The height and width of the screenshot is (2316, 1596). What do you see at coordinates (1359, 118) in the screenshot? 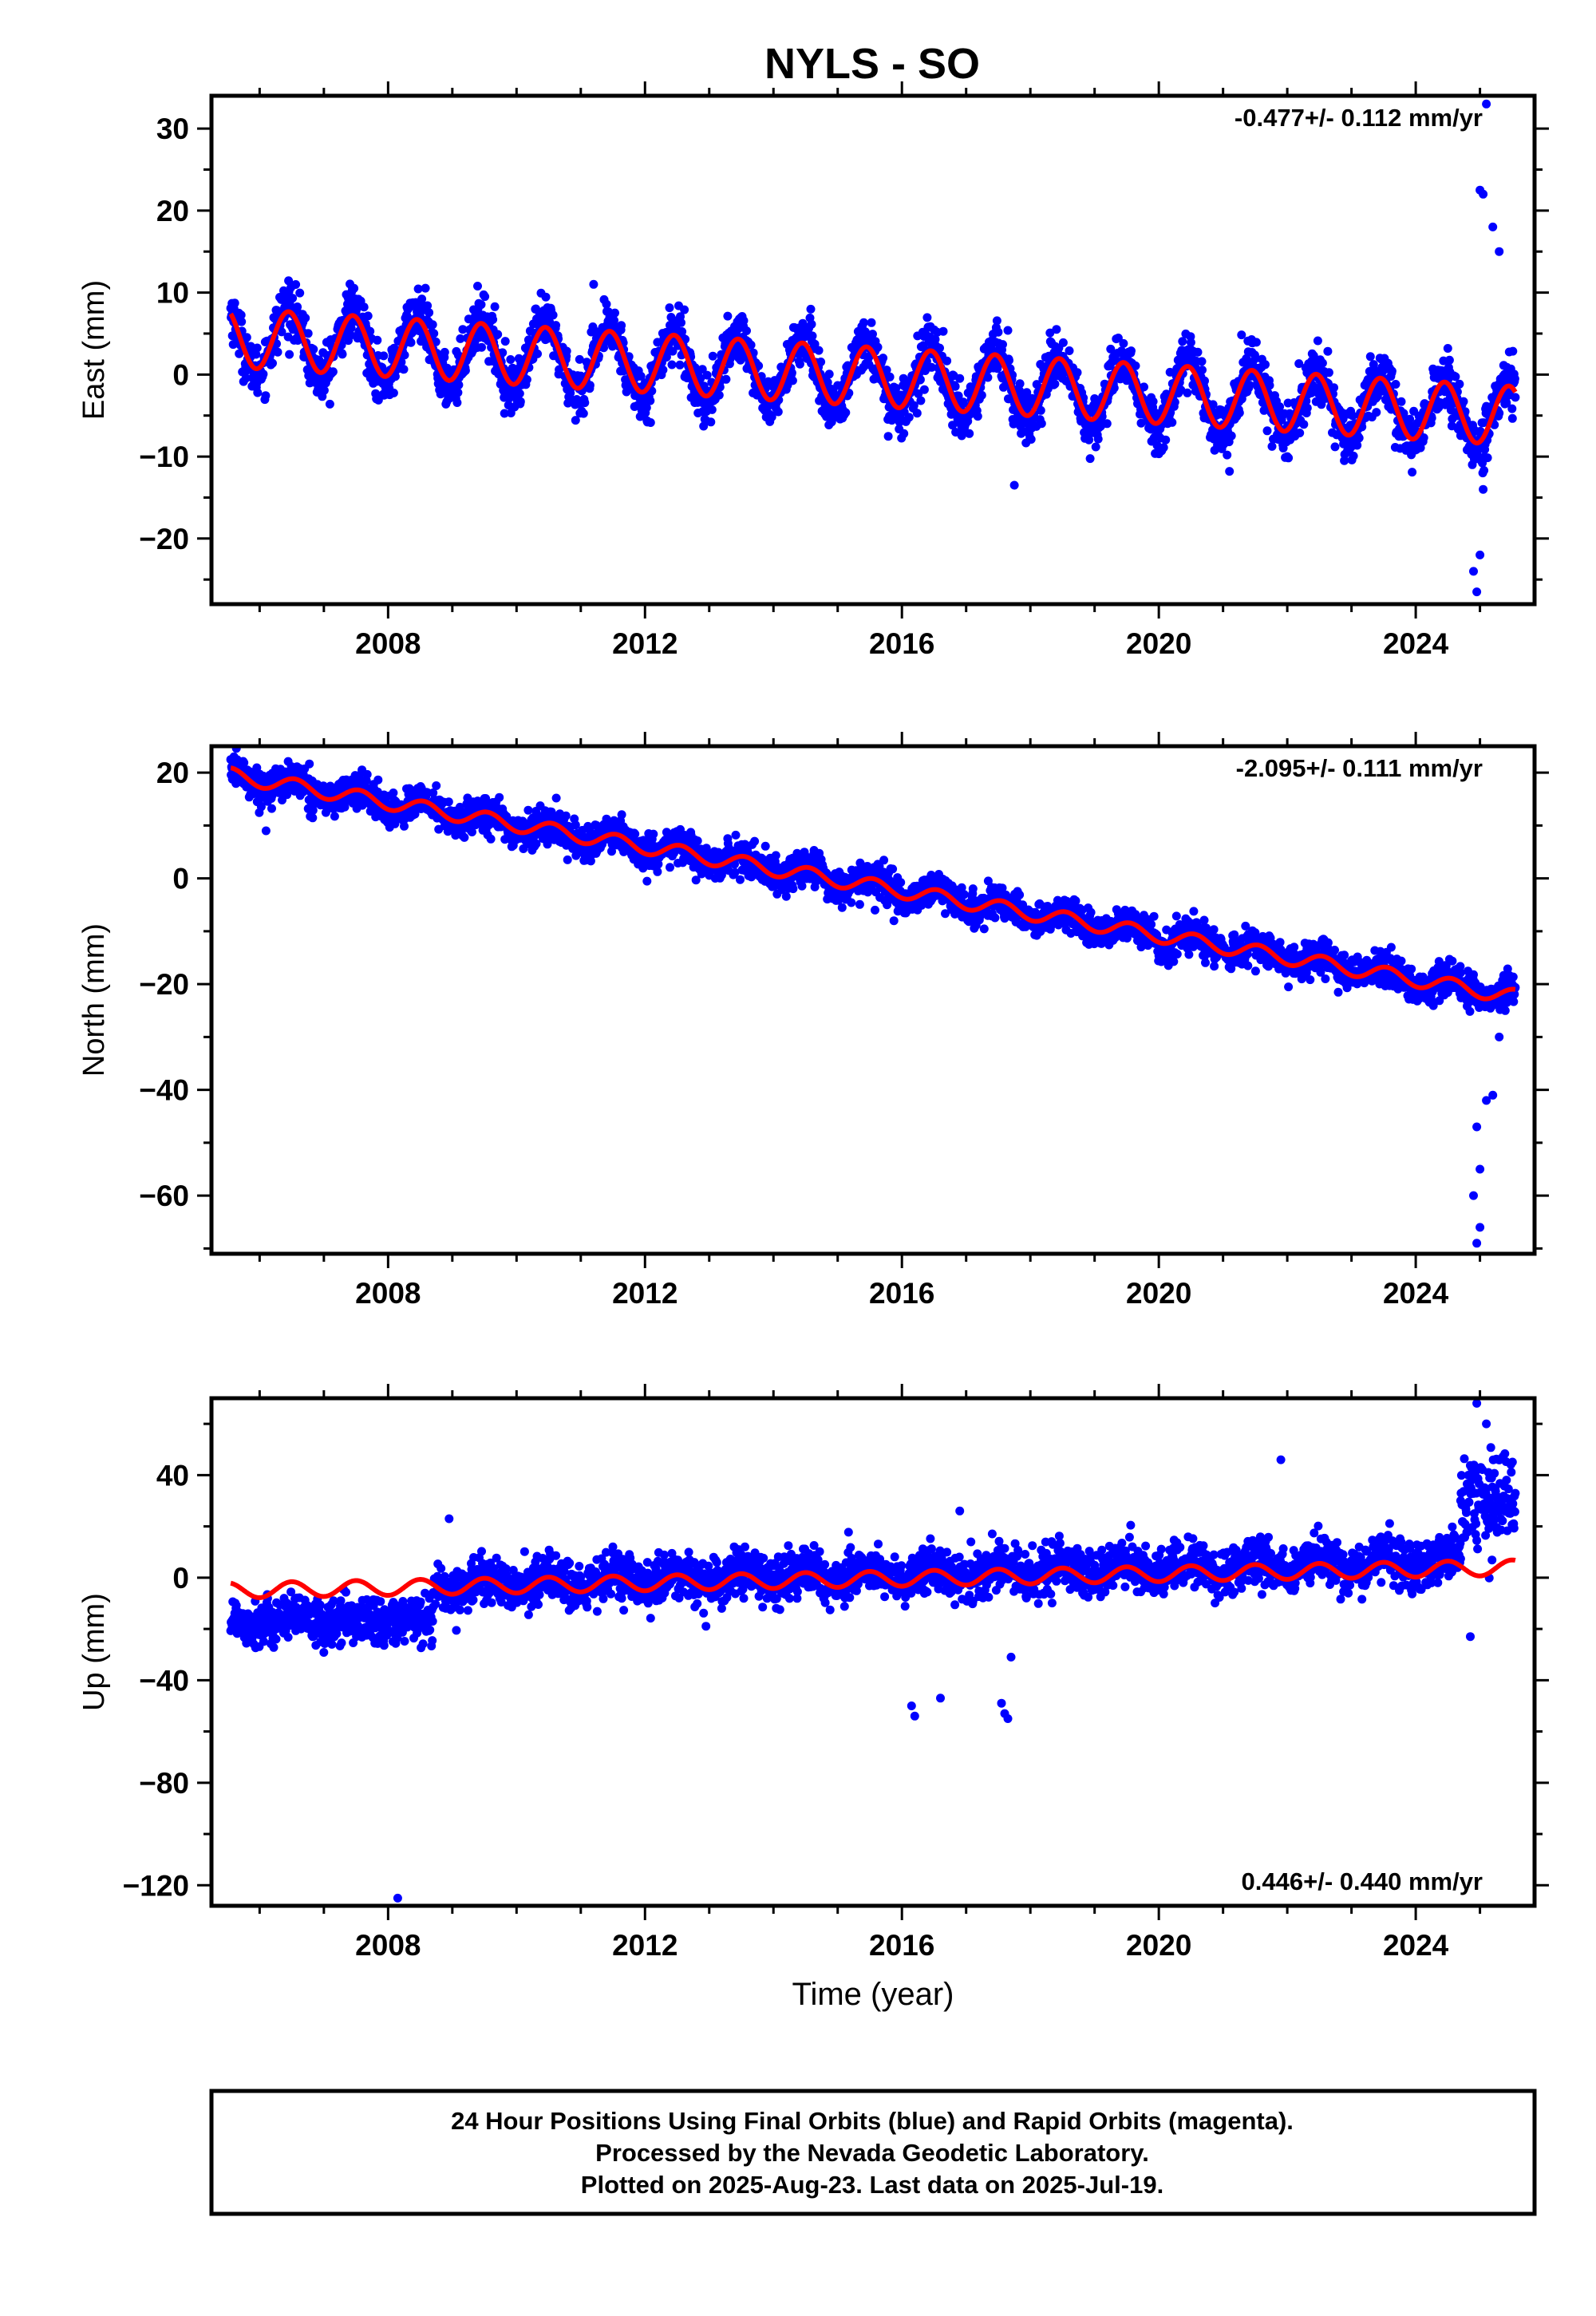
I see `velocity-rate-label: -0.477+/- 0.112 mm/yr` at bounding box center [1359, 118].